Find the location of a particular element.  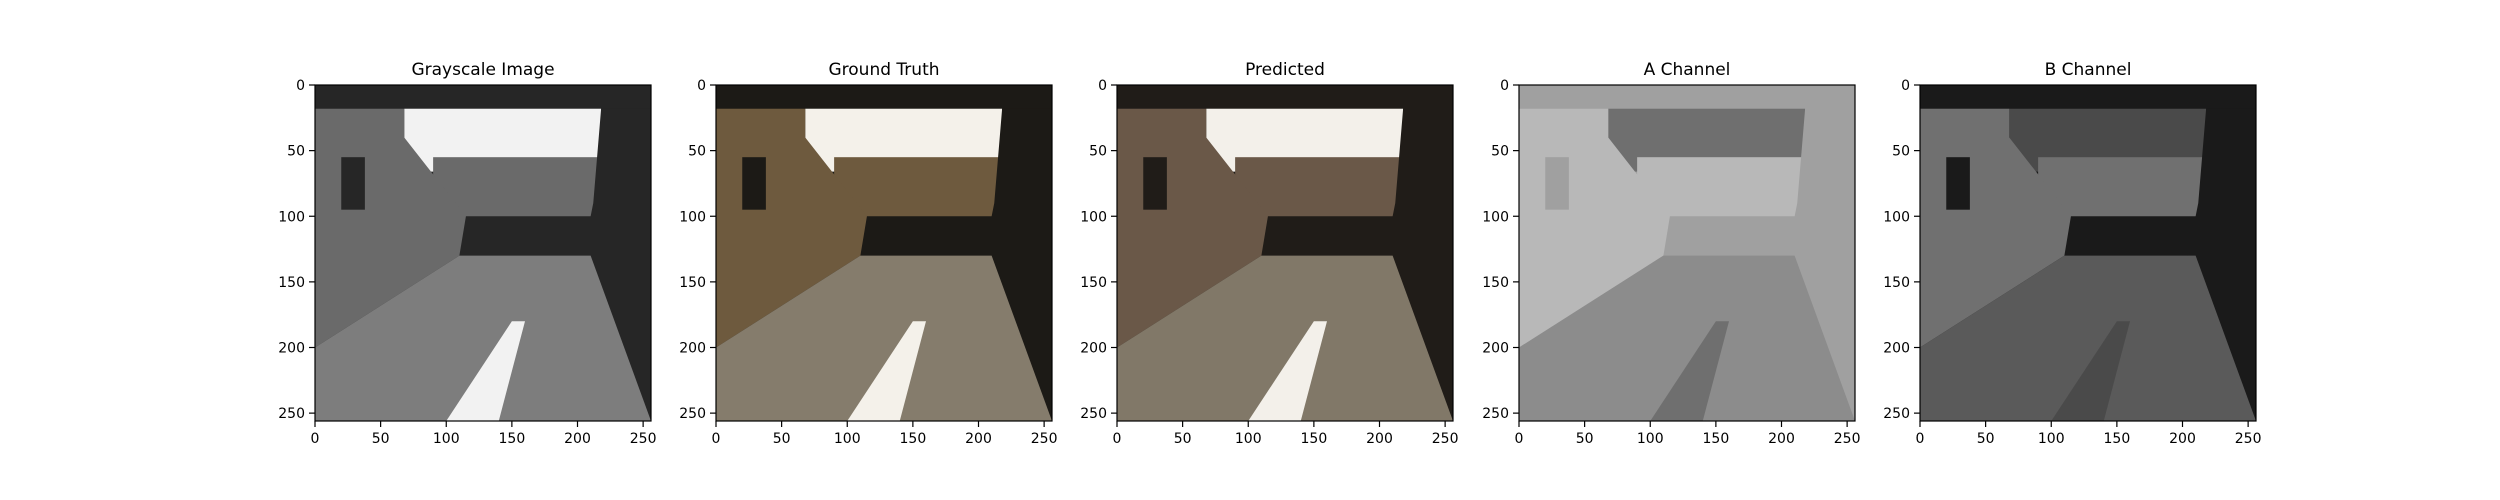

panel-5: B Channel 0 50 100 150 200 250 0 50 100 150 200 250 is located at coordinates (2072, 253).